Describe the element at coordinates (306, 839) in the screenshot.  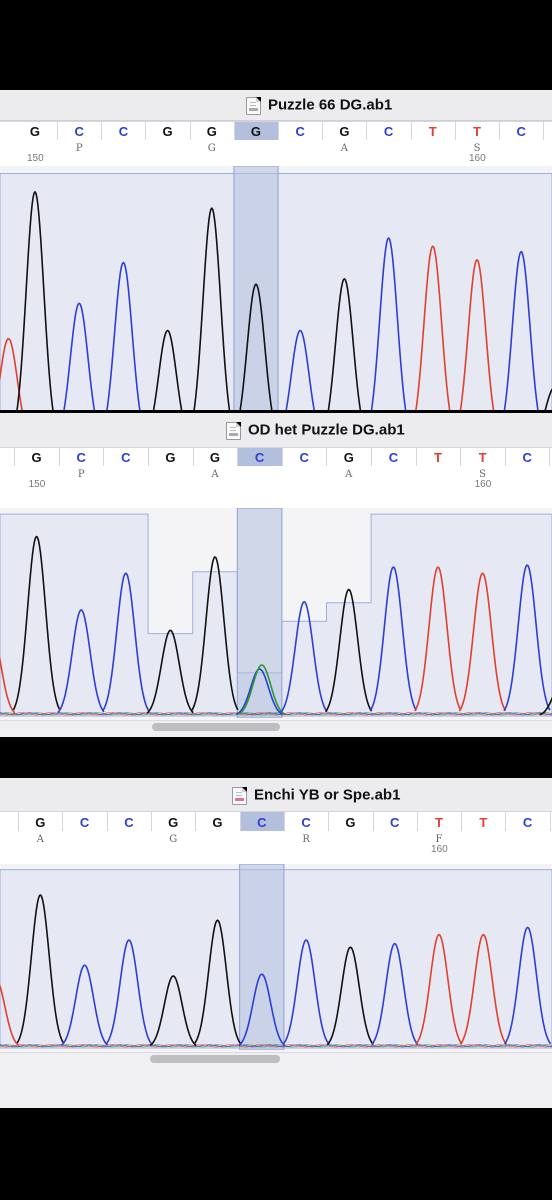
I see `amino-acid-label: R` at that location.